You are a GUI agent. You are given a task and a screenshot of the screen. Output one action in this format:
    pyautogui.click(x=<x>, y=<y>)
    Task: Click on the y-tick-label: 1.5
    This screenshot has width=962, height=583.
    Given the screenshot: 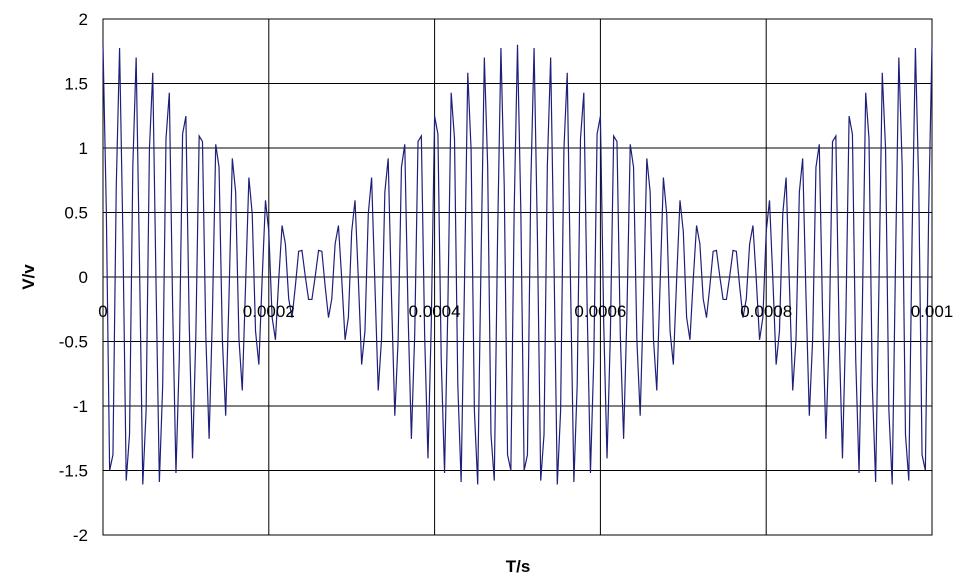 What is the action you would take?
    pyautogui.click(x=76, y=84)
    